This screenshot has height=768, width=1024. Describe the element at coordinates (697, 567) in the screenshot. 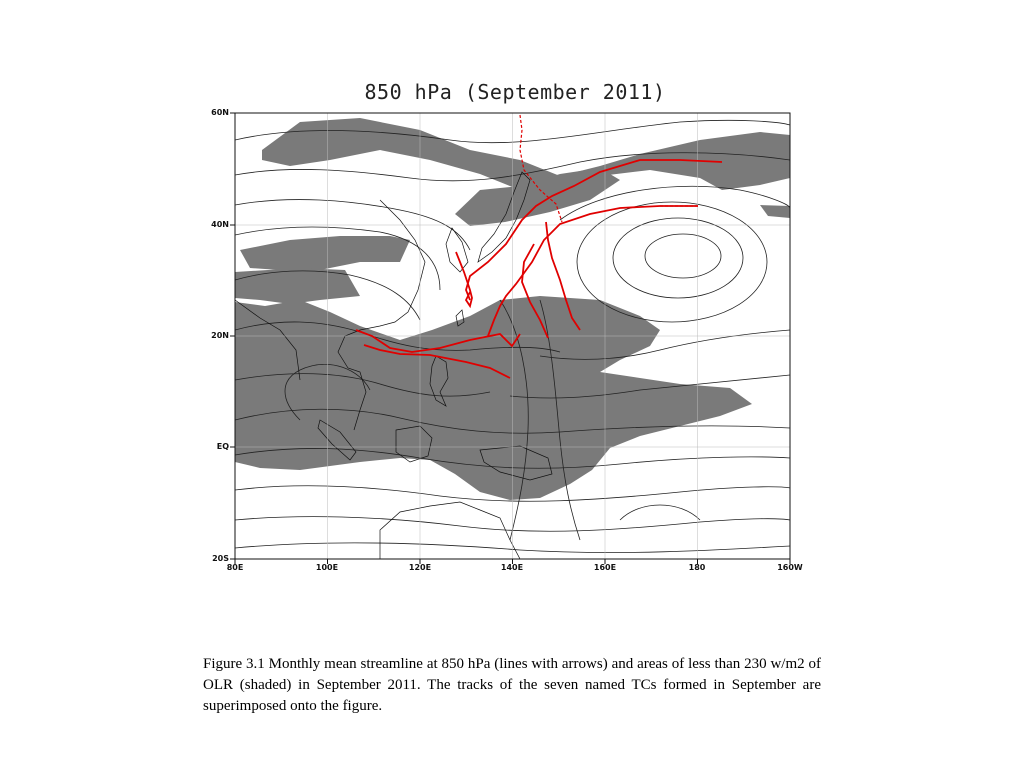

I see `lon-label-180: 180` at that location.